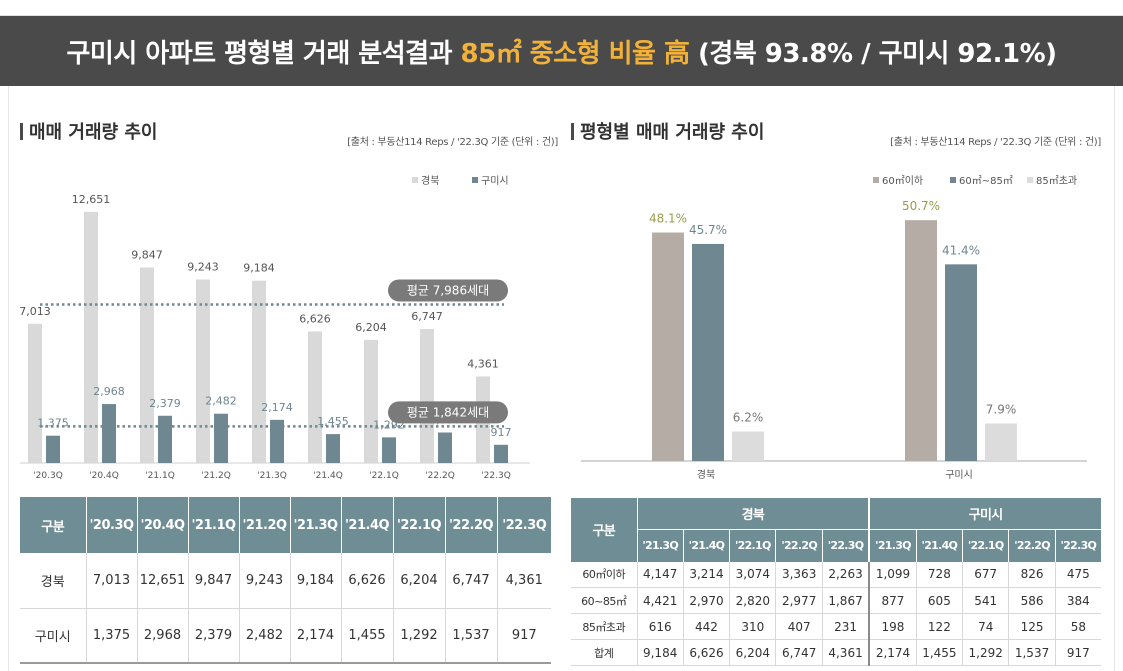  I want to click on data-label: 7,013, so click(35, 311).